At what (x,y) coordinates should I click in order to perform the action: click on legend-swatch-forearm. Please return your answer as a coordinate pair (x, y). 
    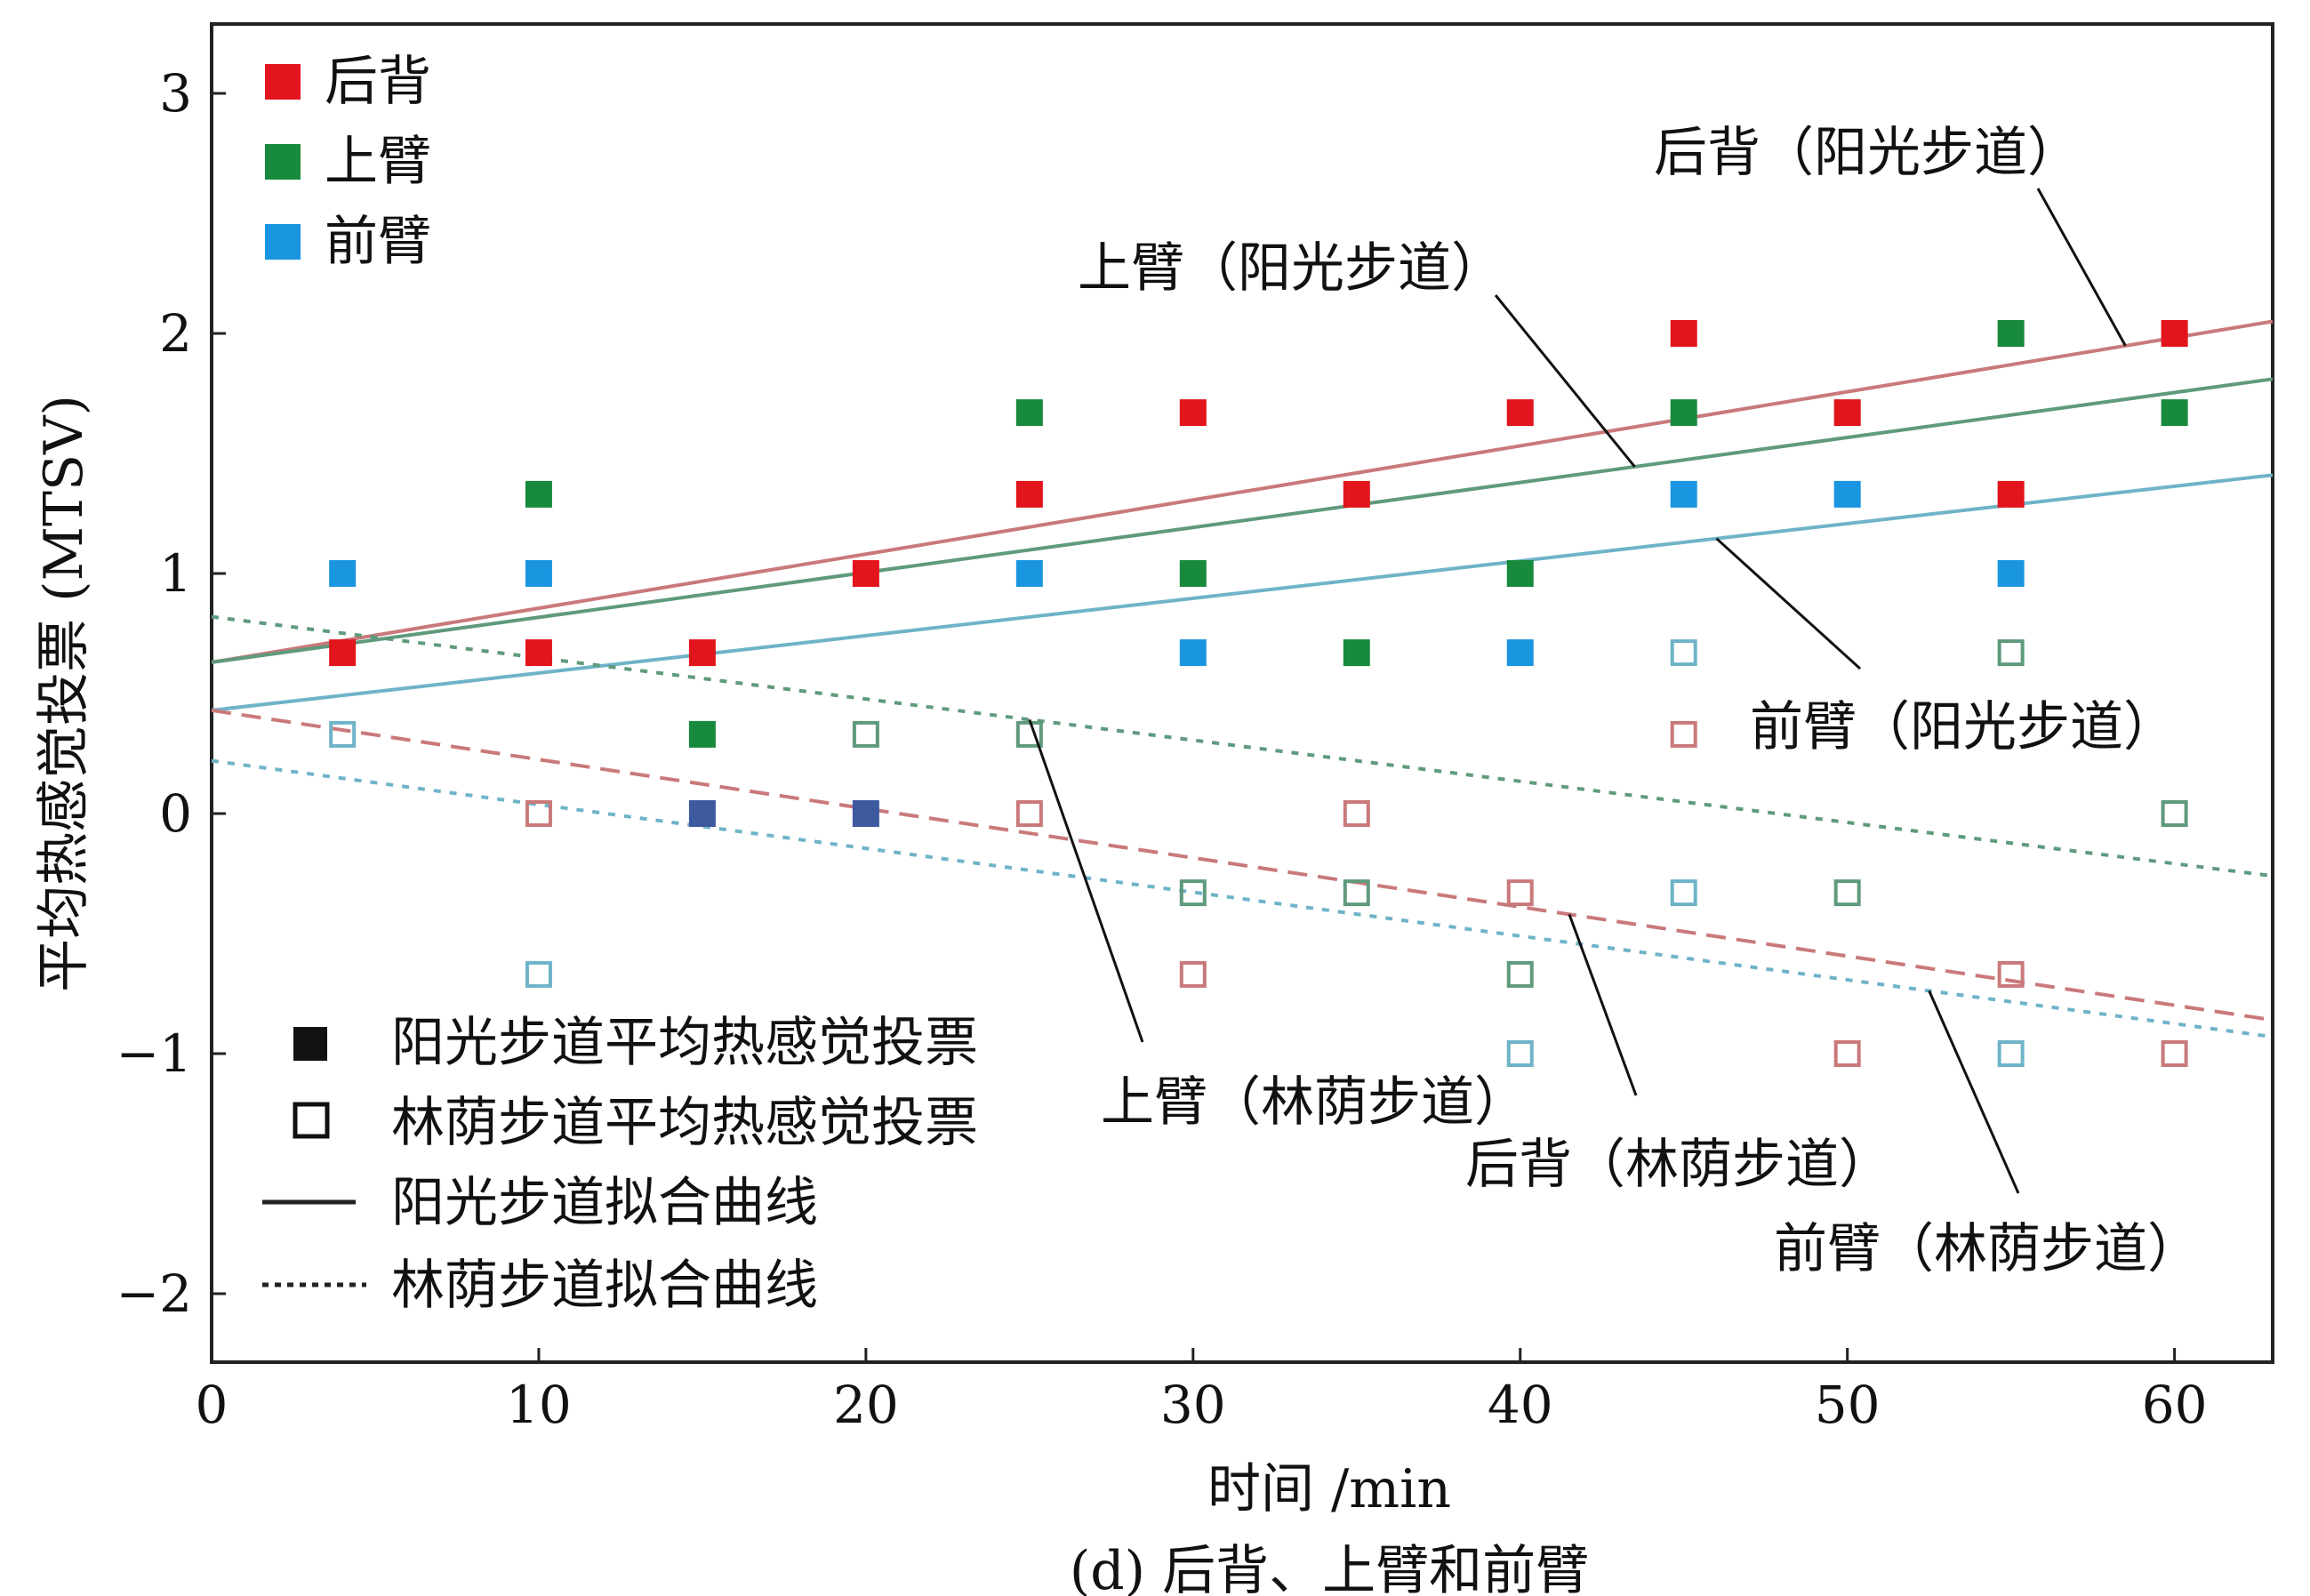
    Looking at the image, I should click on (283, 242).